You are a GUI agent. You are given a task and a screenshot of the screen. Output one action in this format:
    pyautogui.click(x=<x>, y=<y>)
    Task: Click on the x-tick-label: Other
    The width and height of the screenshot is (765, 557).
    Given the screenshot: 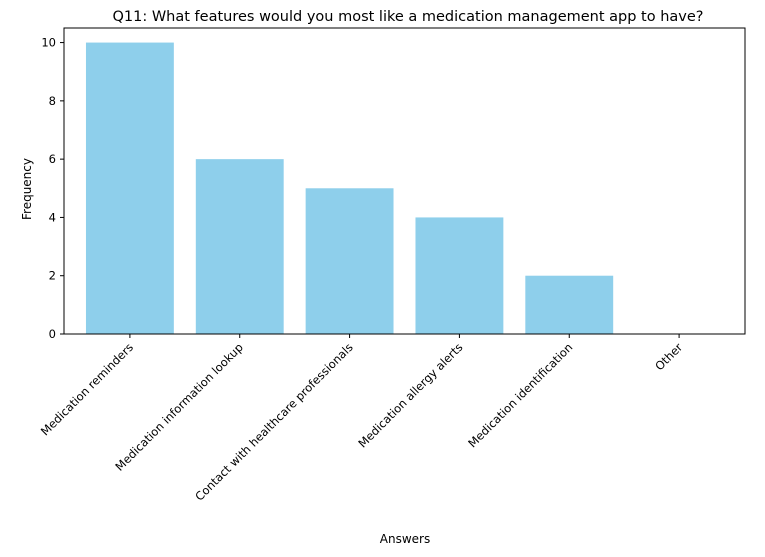 What is the action you would take?
    pyautogui.click(x=668, y=356)
    